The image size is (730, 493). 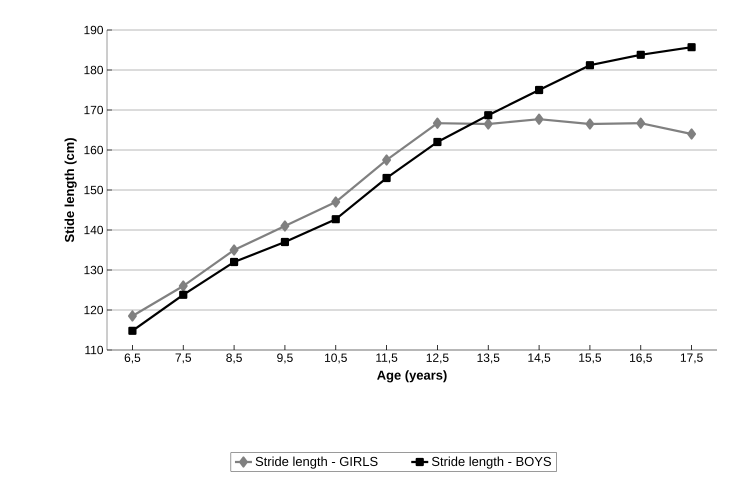 I want to click on legend-label: Stride length - BOYS, so click(x=491, y=462).